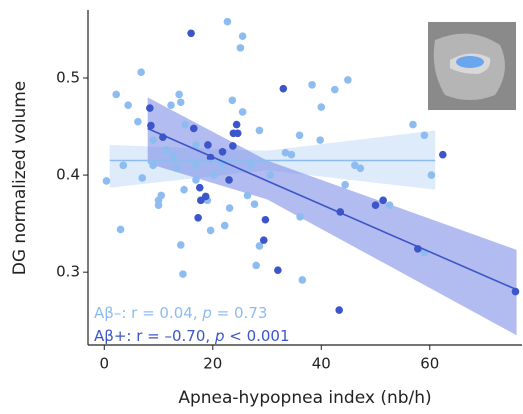 This screenshot has width=523, height=414. I want to click on brain-inset, so click(472, 66).